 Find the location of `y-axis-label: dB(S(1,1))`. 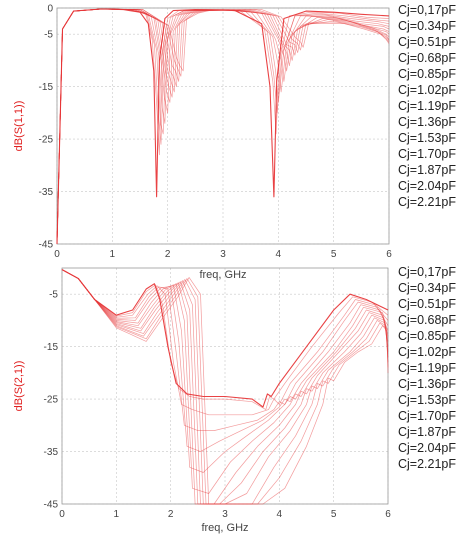

y-axis-label: dB(S(1,1)) is located at coordinates (19, 126).